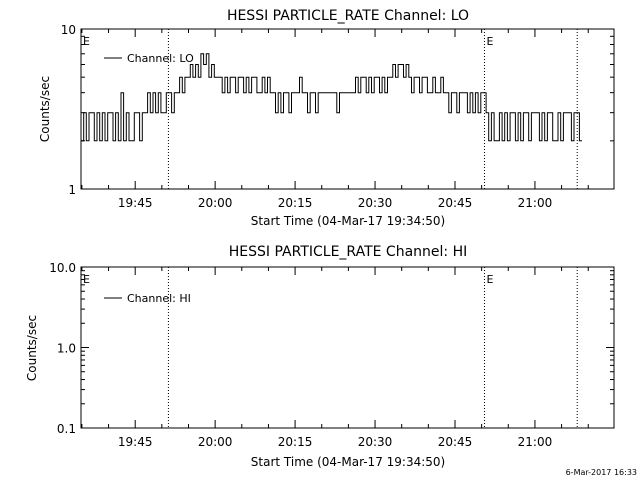 The width and height of the screenshot is (640, 480). What do you see at coordinates (62, 268) in the screenshot?
I see `y-tick-label: 10.0` at bounding box center [62, 268].